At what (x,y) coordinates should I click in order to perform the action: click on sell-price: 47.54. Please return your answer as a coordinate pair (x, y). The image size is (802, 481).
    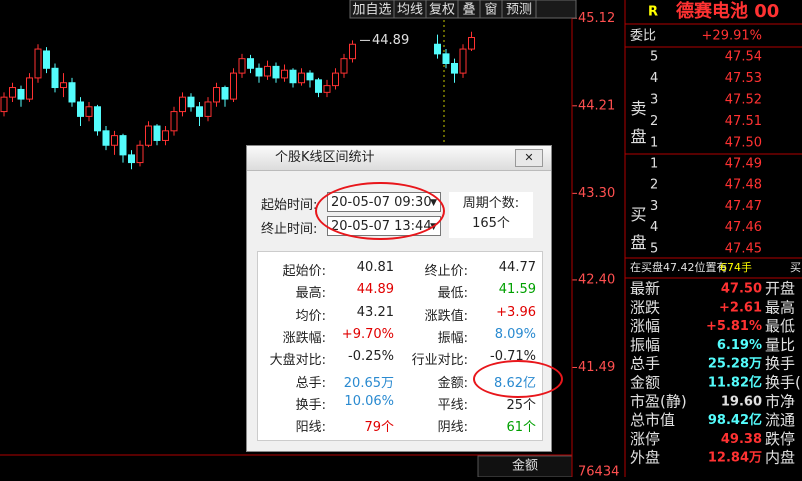
    Looking at the image, I should click on (743, 57).